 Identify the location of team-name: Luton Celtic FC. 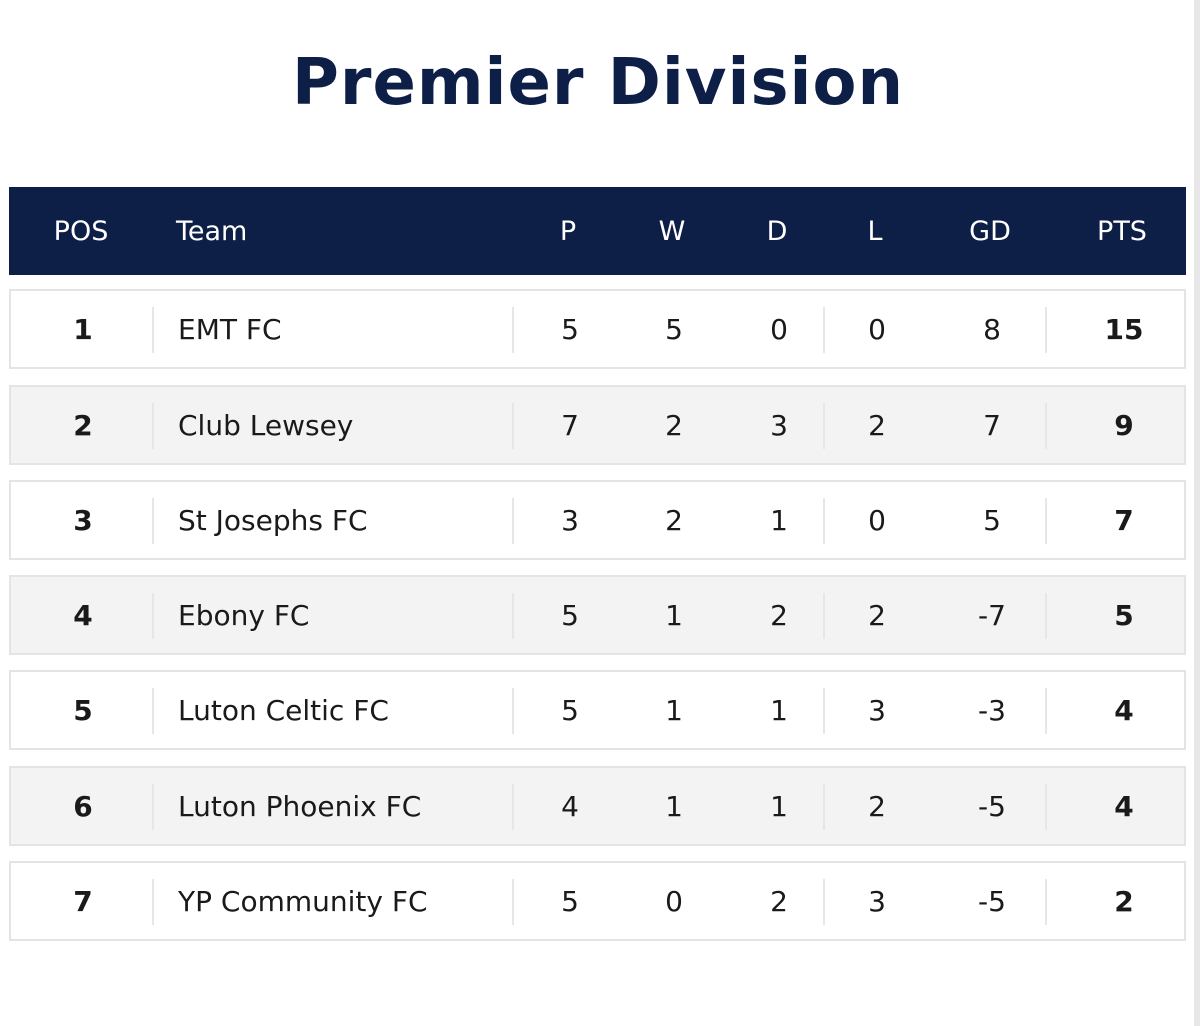
(283, 710).